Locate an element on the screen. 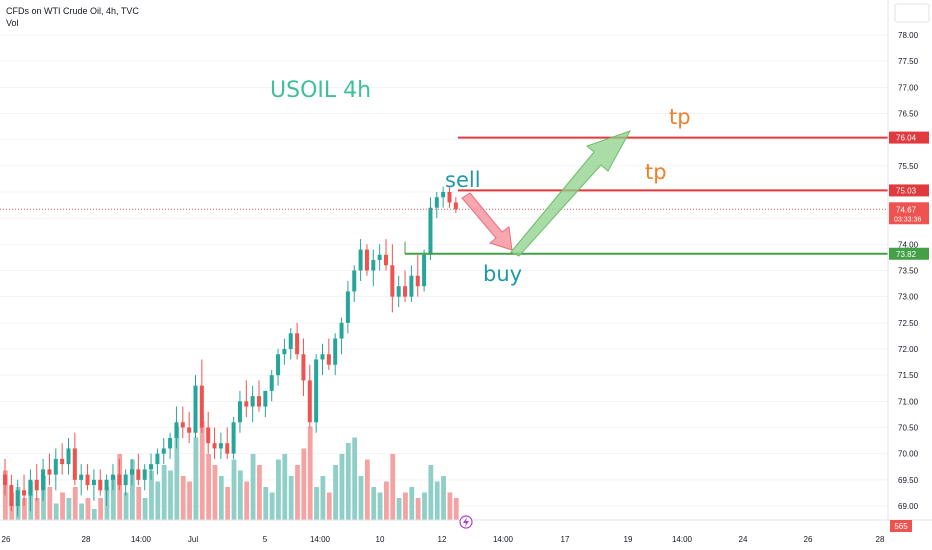  time-tick-label: 19 is located at coordinates (628, 539).